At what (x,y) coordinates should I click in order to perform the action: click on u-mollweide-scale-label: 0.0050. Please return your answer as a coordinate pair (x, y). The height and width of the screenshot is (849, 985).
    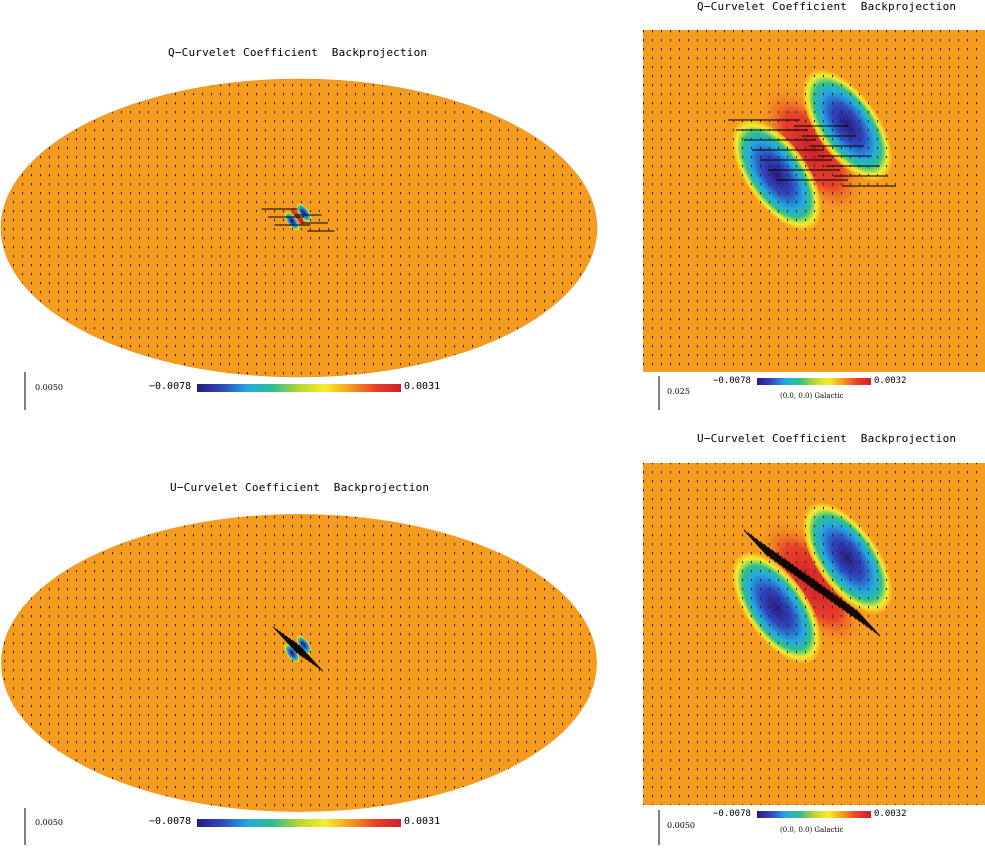
    Looking at the image, I should click on (49, 822).